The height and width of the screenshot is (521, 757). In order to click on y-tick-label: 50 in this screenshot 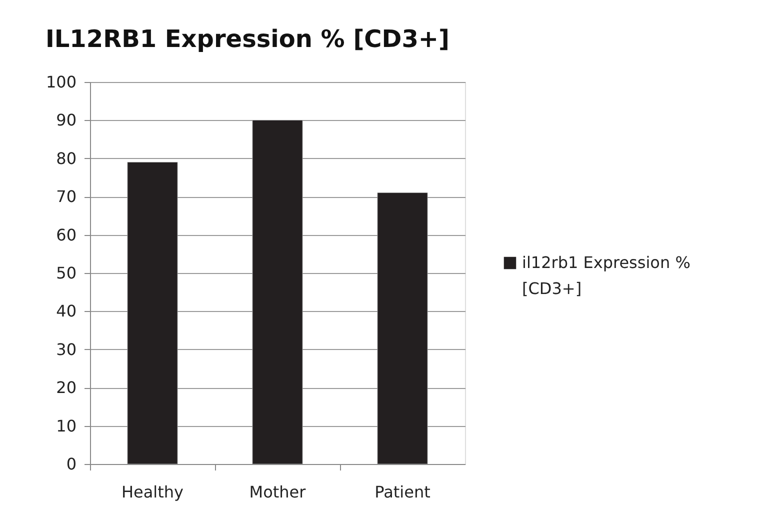, I will do `click(66, 273)`.